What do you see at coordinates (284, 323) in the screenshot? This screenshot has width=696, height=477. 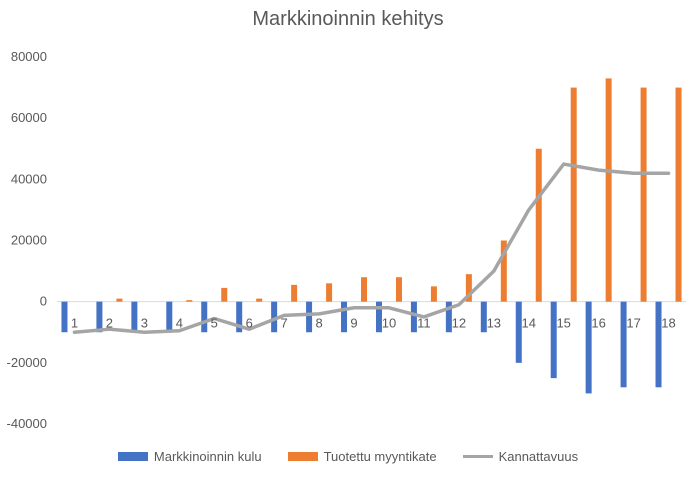 I see `x-tick-label: 7` at bounding box center [284, 323].